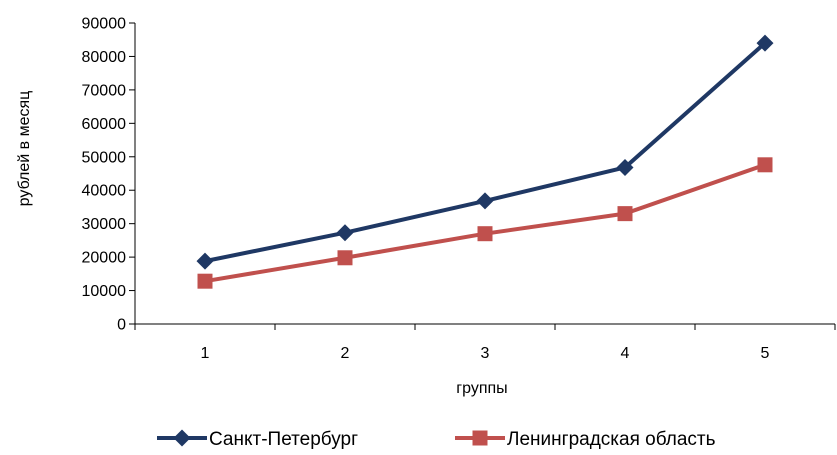 The width and height of the screenshot is (837, 455). I want to click on x-tick-label: 5, so click(765, 353).